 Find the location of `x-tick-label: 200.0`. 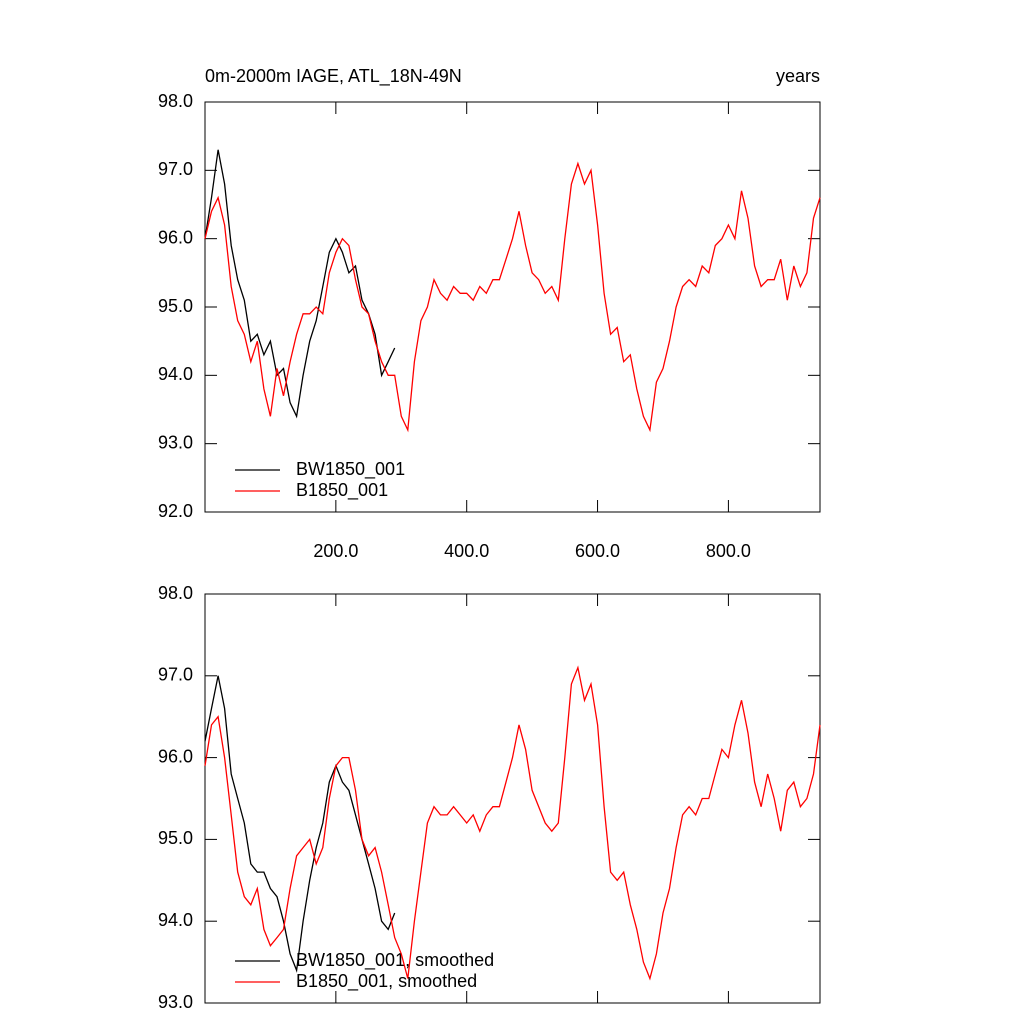

x-tick-label: 200.0 is located at coordinates (335, 551).